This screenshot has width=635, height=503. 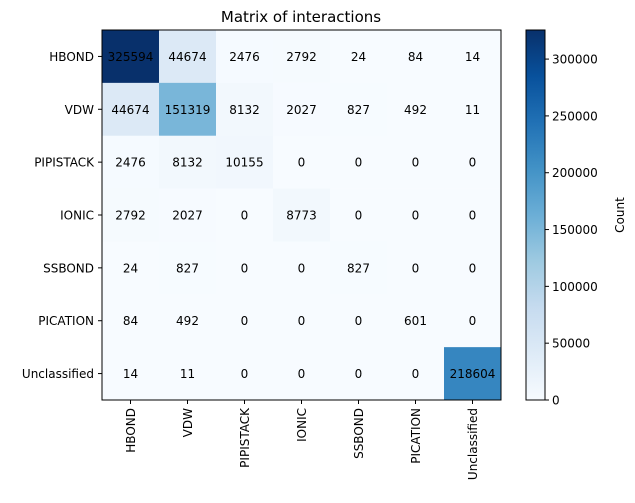 I want to click on x-tick-label: PICATION, so click(x=416, y=436).